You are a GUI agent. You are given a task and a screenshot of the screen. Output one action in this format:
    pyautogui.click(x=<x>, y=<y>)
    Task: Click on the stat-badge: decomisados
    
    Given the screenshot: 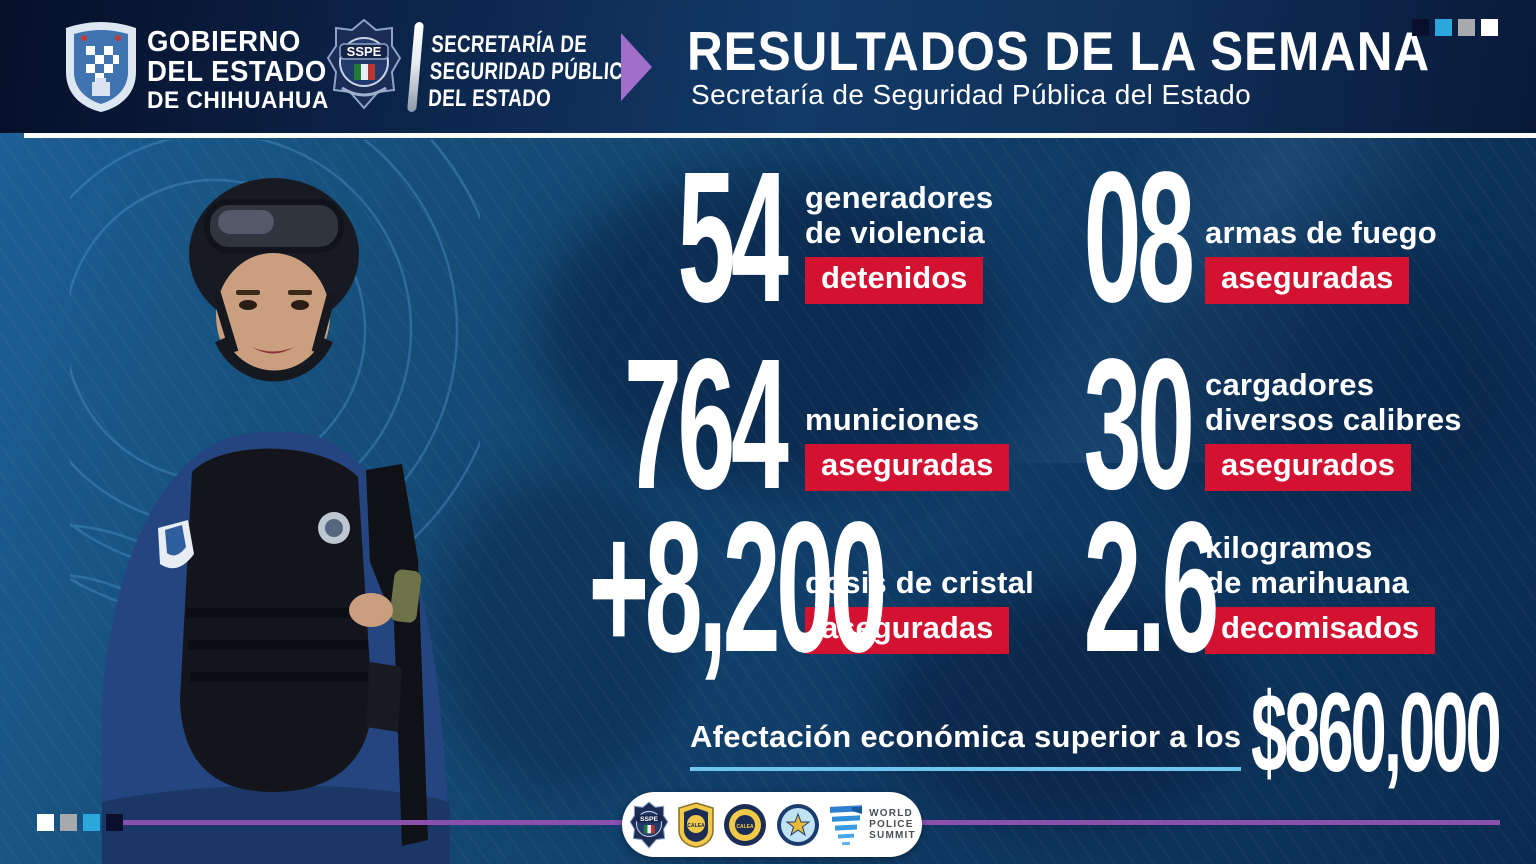 What is the action you would take?
    pyautogui.click(x=1320, y=631)
    